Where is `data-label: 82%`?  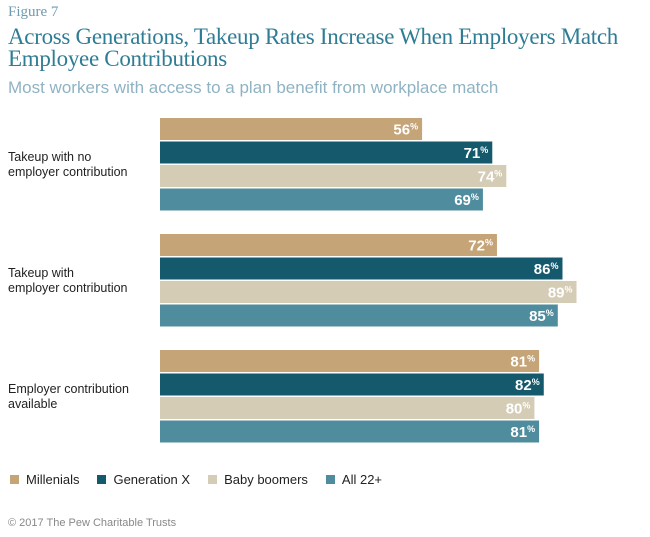 data-label: 82% is located at coordinates (527, 385).